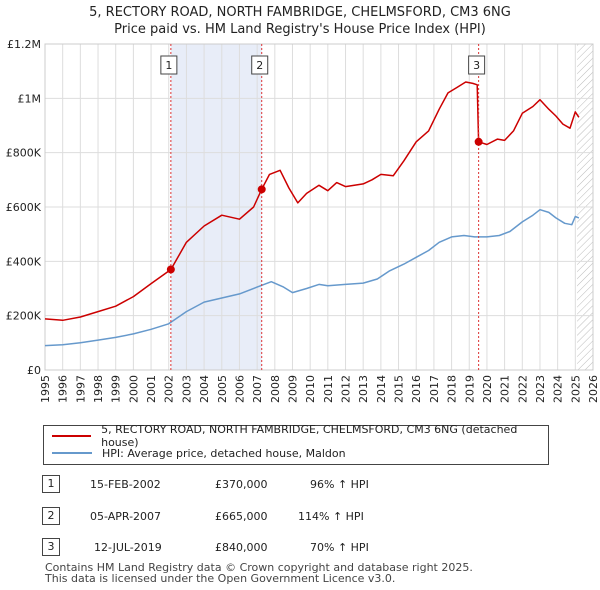 This screenshot has height=590, width=600. Describe the element at coordinates (116, 389) in the screenshot. I see `x-tick-label: 1999` at that location.